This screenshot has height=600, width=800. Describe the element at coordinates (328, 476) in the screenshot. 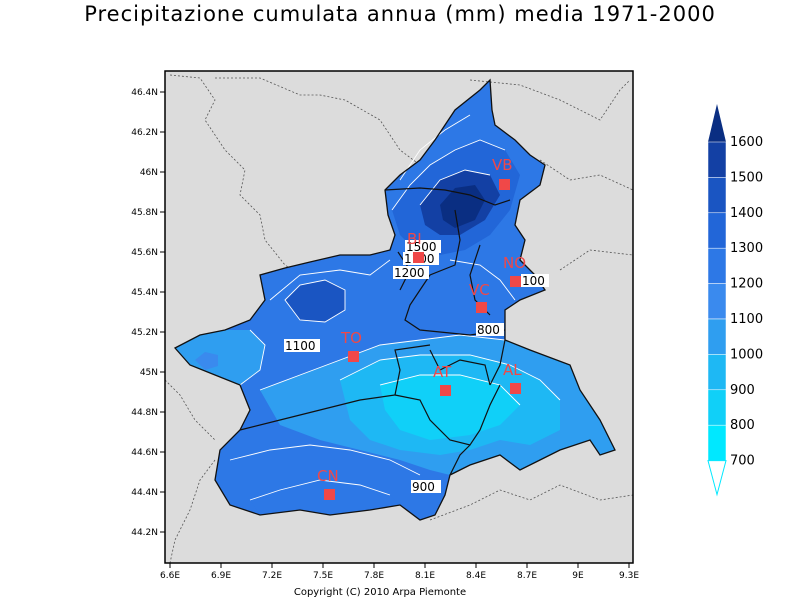

I see `city-label-cn: CN` at that location.